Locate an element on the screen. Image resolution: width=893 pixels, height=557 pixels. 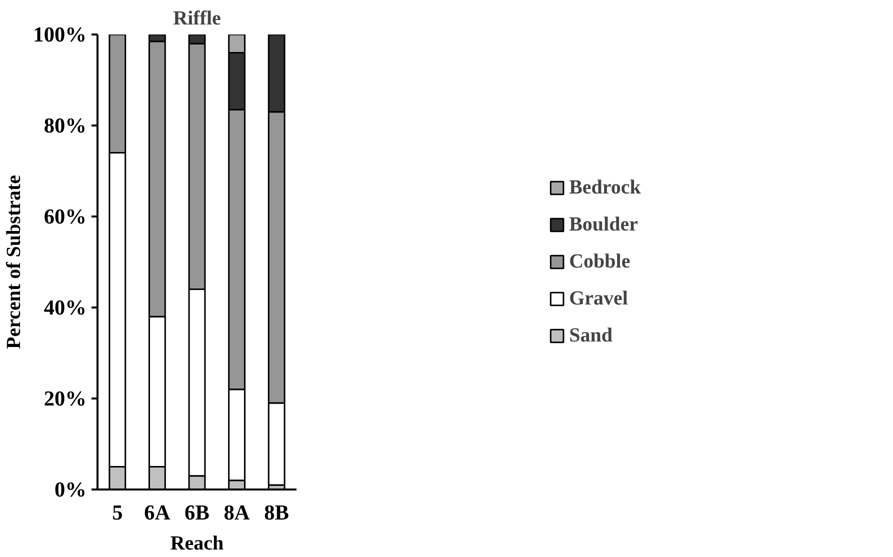
y-axis-title: Percent of Substrate is located at coordinates (14, 262).